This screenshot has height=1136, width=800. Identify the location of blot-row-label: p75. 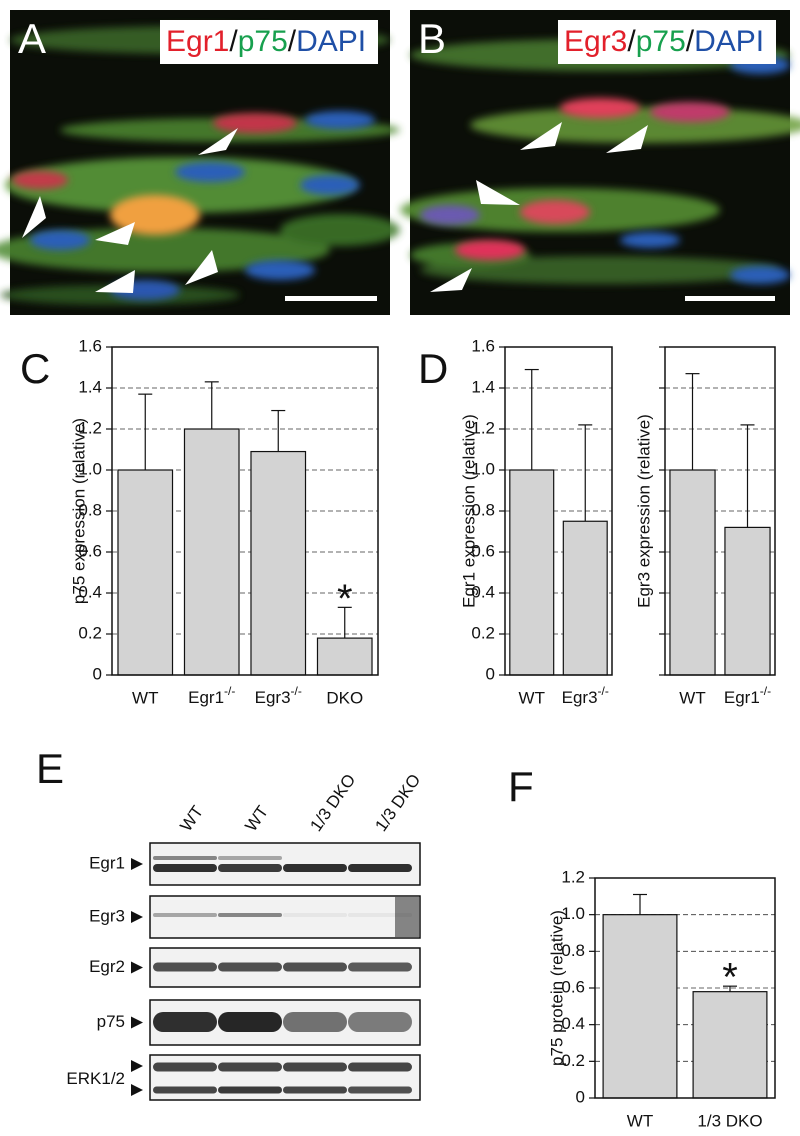
(111, 1021).